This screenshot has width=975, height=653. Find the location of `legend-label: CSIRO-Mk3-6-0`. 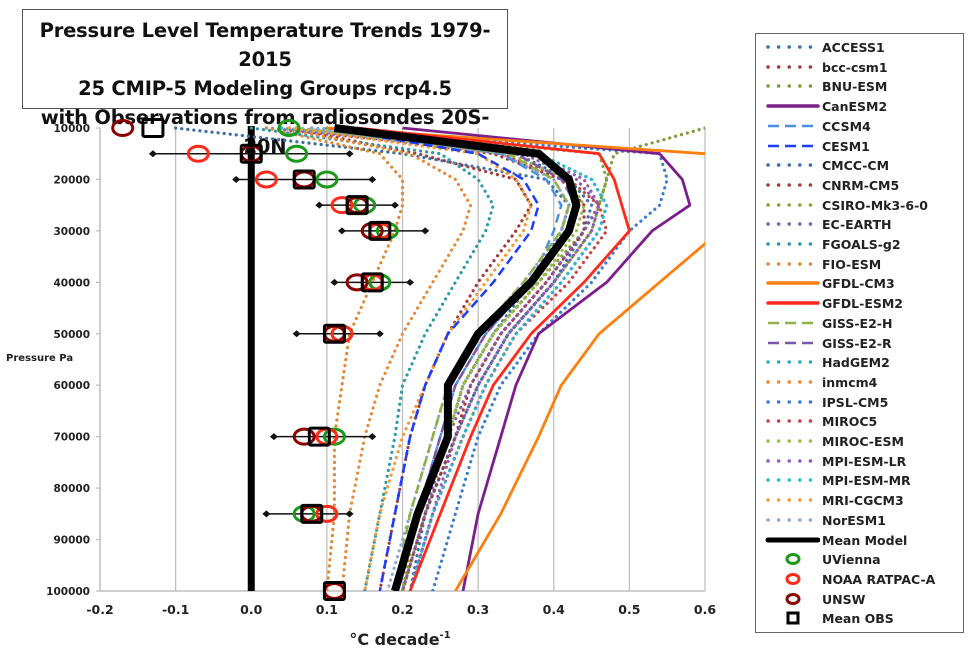

legend-label: CSIRO-Mk3-6-0 is located at coordinates (875, 205).